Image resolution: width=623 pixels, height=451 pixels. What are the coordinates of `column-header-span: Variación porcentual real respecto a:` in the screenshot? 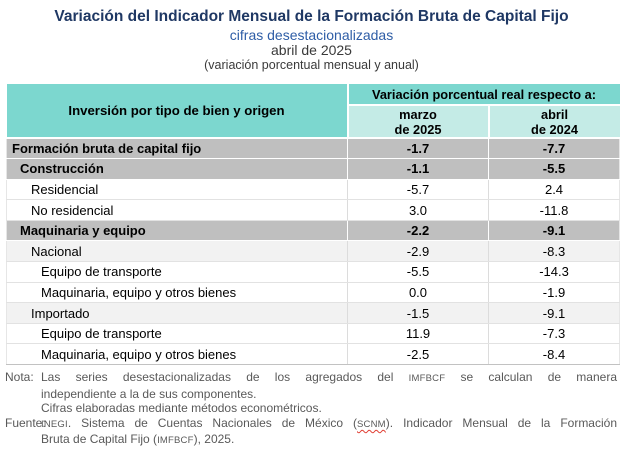 It's located at (483, 95).